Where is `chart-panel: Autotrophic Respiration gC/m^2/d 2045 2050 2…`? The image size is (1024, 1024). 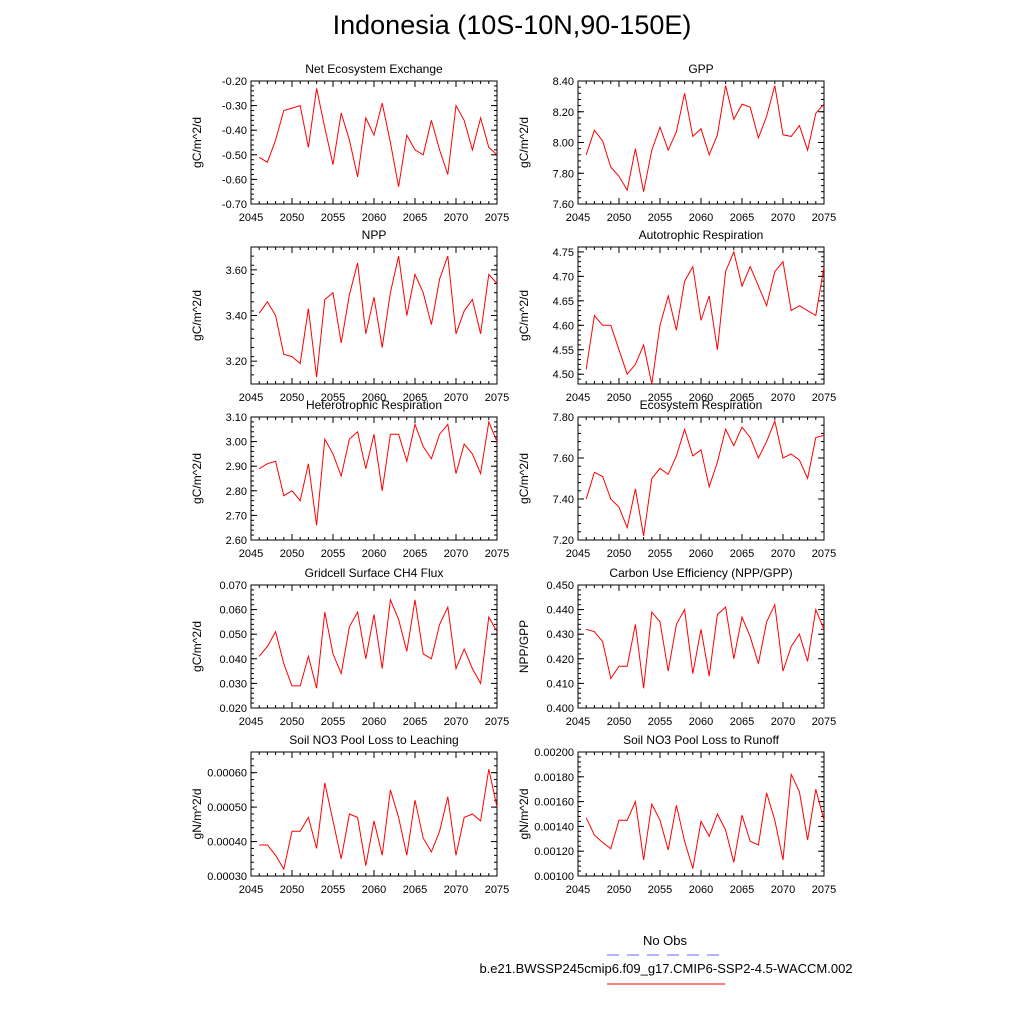
chart-panel: Autotrophic Respiration gC/m^2/d 2045 2050 2… is located at coordinates (676, 316).